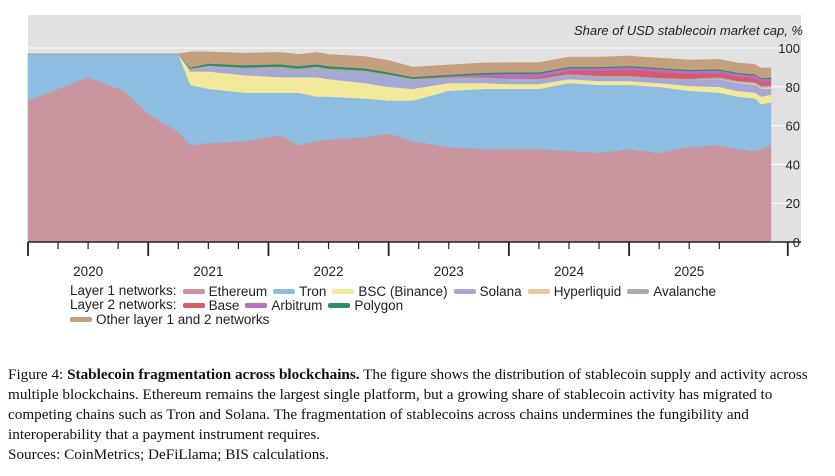  Describe the element at coordinates (793, 87) in the screenshot. I see `y-tick-label: 80` at that location.